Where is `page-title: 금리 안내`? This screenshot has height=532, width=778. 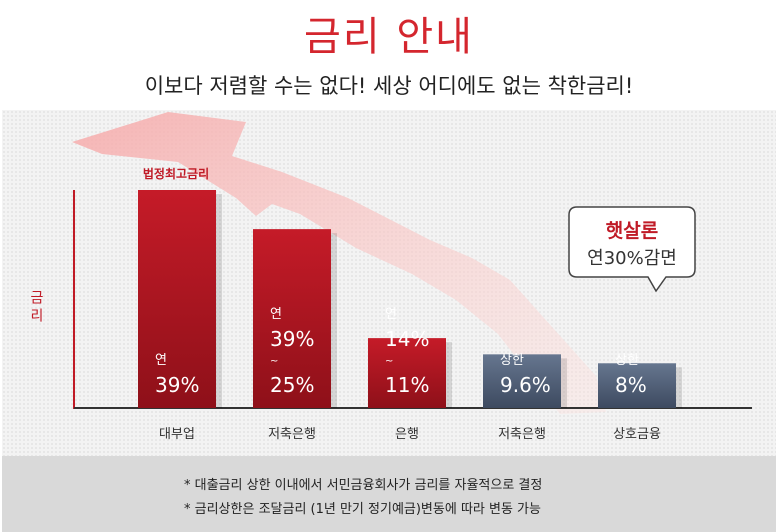 page-title: 금리 안내 is located at coordinates (389, 37).